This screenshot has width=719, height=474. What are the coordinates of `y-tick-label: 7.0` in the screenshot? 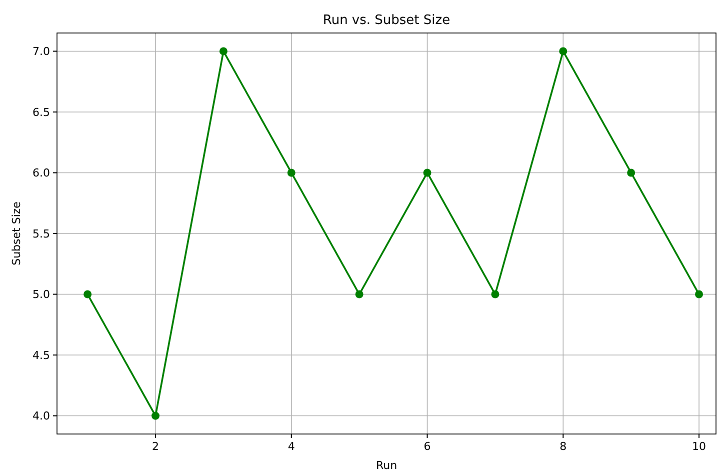 It's located at (41, 51).